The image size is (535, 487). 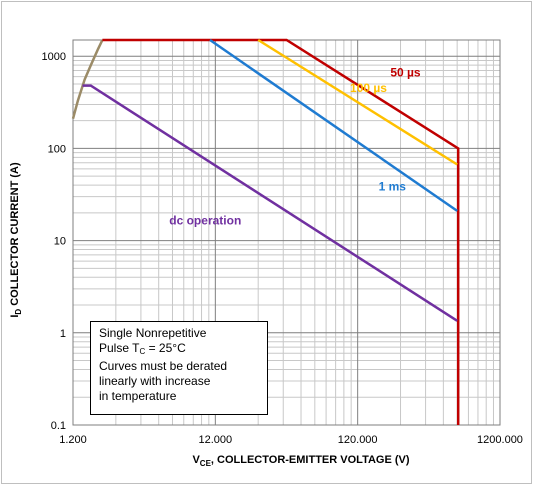 What do you see at coordinates (57, 149) in the screenshot?
I see `y-tick-label: 100` at bounding box center [57, 149].